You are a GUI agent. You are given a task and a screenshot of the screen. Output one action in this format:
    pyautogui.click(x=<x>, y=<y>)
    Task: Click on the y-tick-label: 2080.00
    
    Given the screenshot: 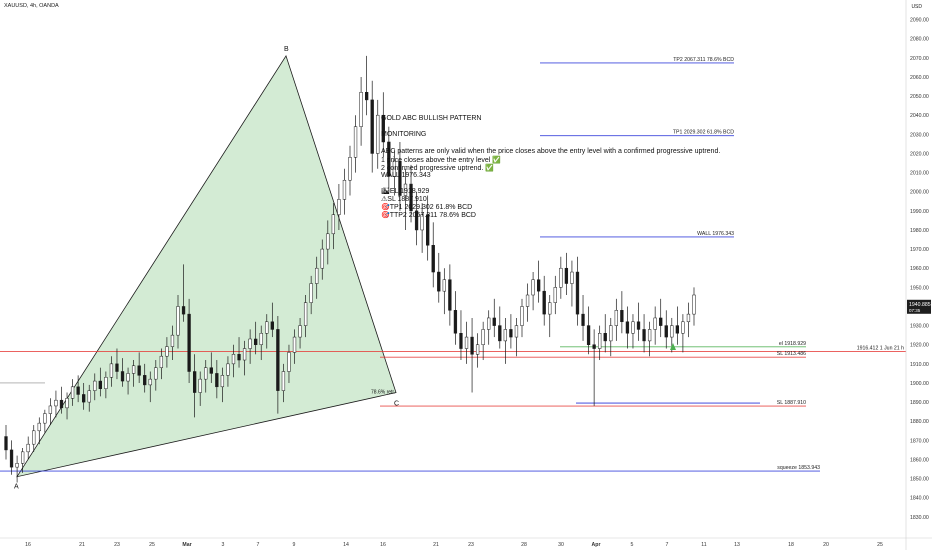 What is the action you would take?
    pyautogui.click(x=919, y=40)
    